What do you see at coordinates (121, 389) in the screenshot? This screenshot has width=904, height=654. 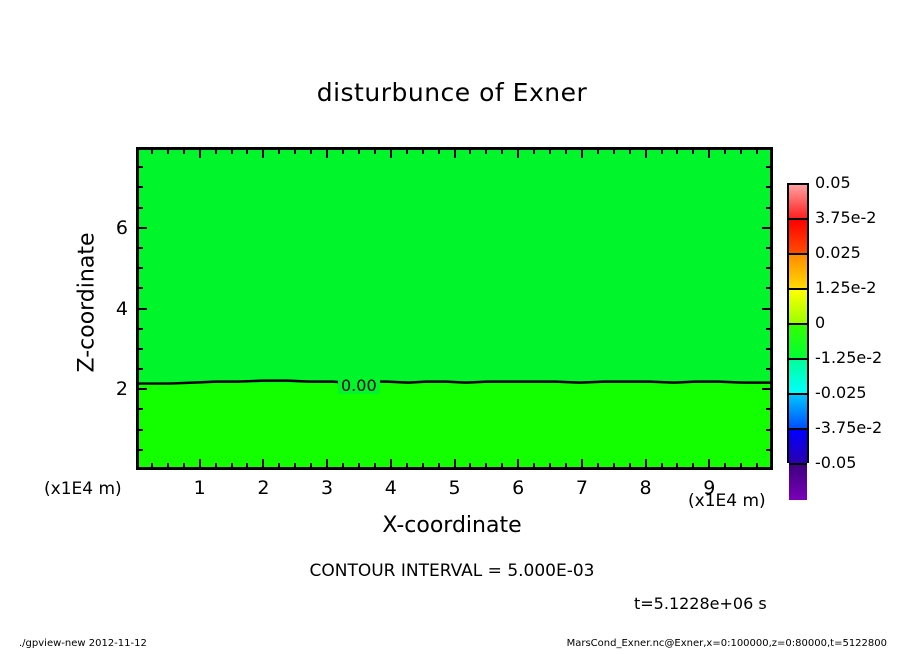 I see `y-axis-tick-label: 2` at bounding box center [121, 389].